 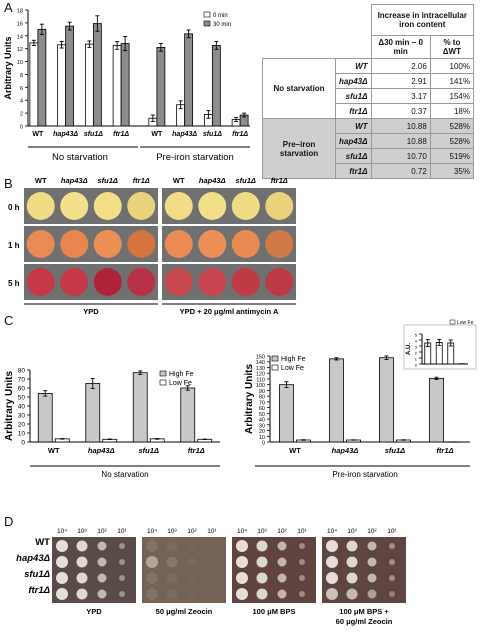 What do you see at coordinates (416, 335) in the screenshot?
I see `y-tick-label: 5` at bounding box center [416, 335].